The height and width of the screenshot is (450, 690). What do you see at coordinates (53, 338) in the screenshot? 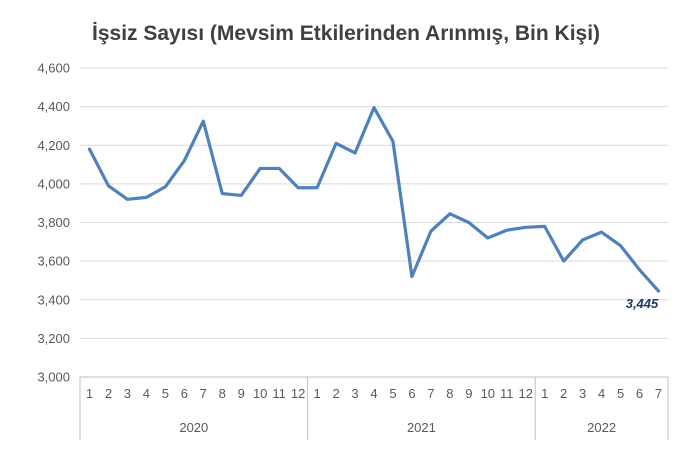
I see `y-tick-label: 3,200` at bounding box center [53, 338].